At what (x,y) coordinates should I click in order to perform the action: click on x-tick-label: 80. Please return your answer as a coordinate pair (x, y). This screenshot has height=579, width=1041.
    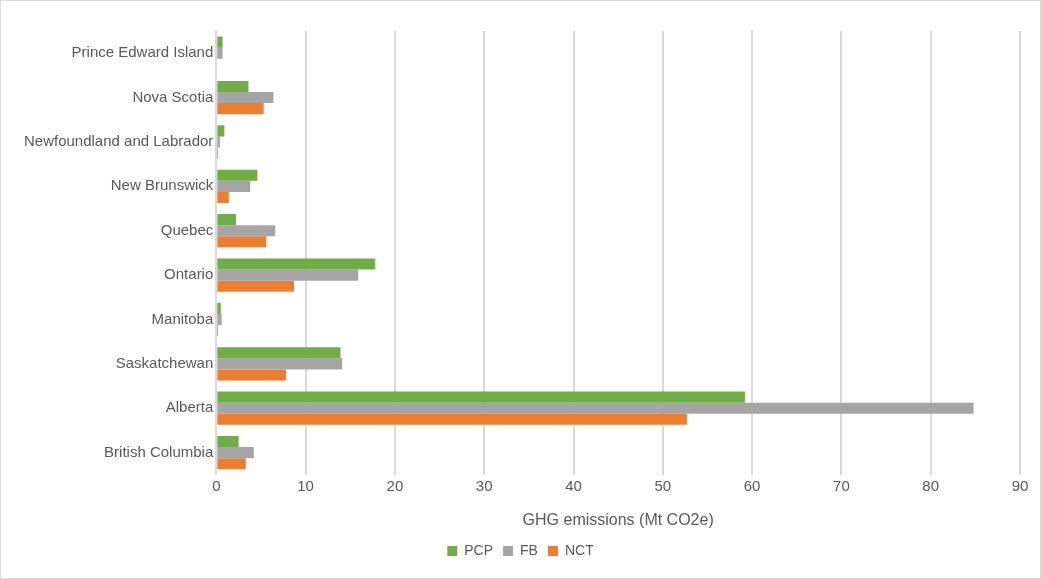
    Looking at the image, I should click on (931, 485).